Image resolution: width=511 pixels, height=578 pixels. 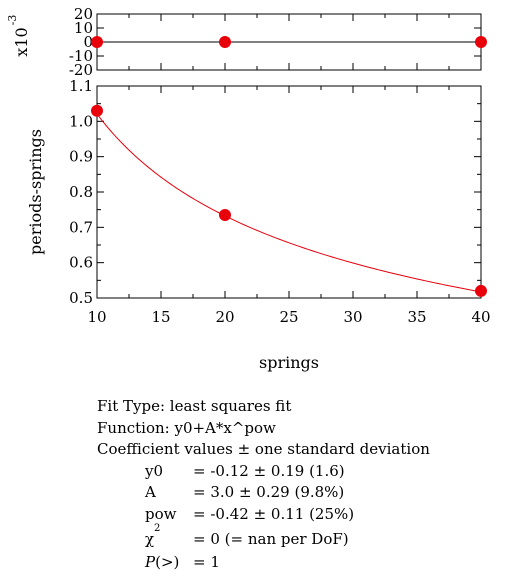 I want to click on residual-y-tick-label: 0, so click(x=88, y=42).